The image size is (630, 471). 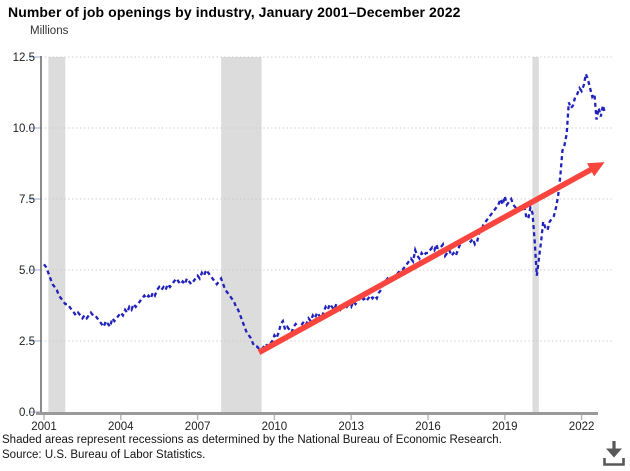 I want to click on y-axis-tick-label: 10.0, so click(x=24, y=129).